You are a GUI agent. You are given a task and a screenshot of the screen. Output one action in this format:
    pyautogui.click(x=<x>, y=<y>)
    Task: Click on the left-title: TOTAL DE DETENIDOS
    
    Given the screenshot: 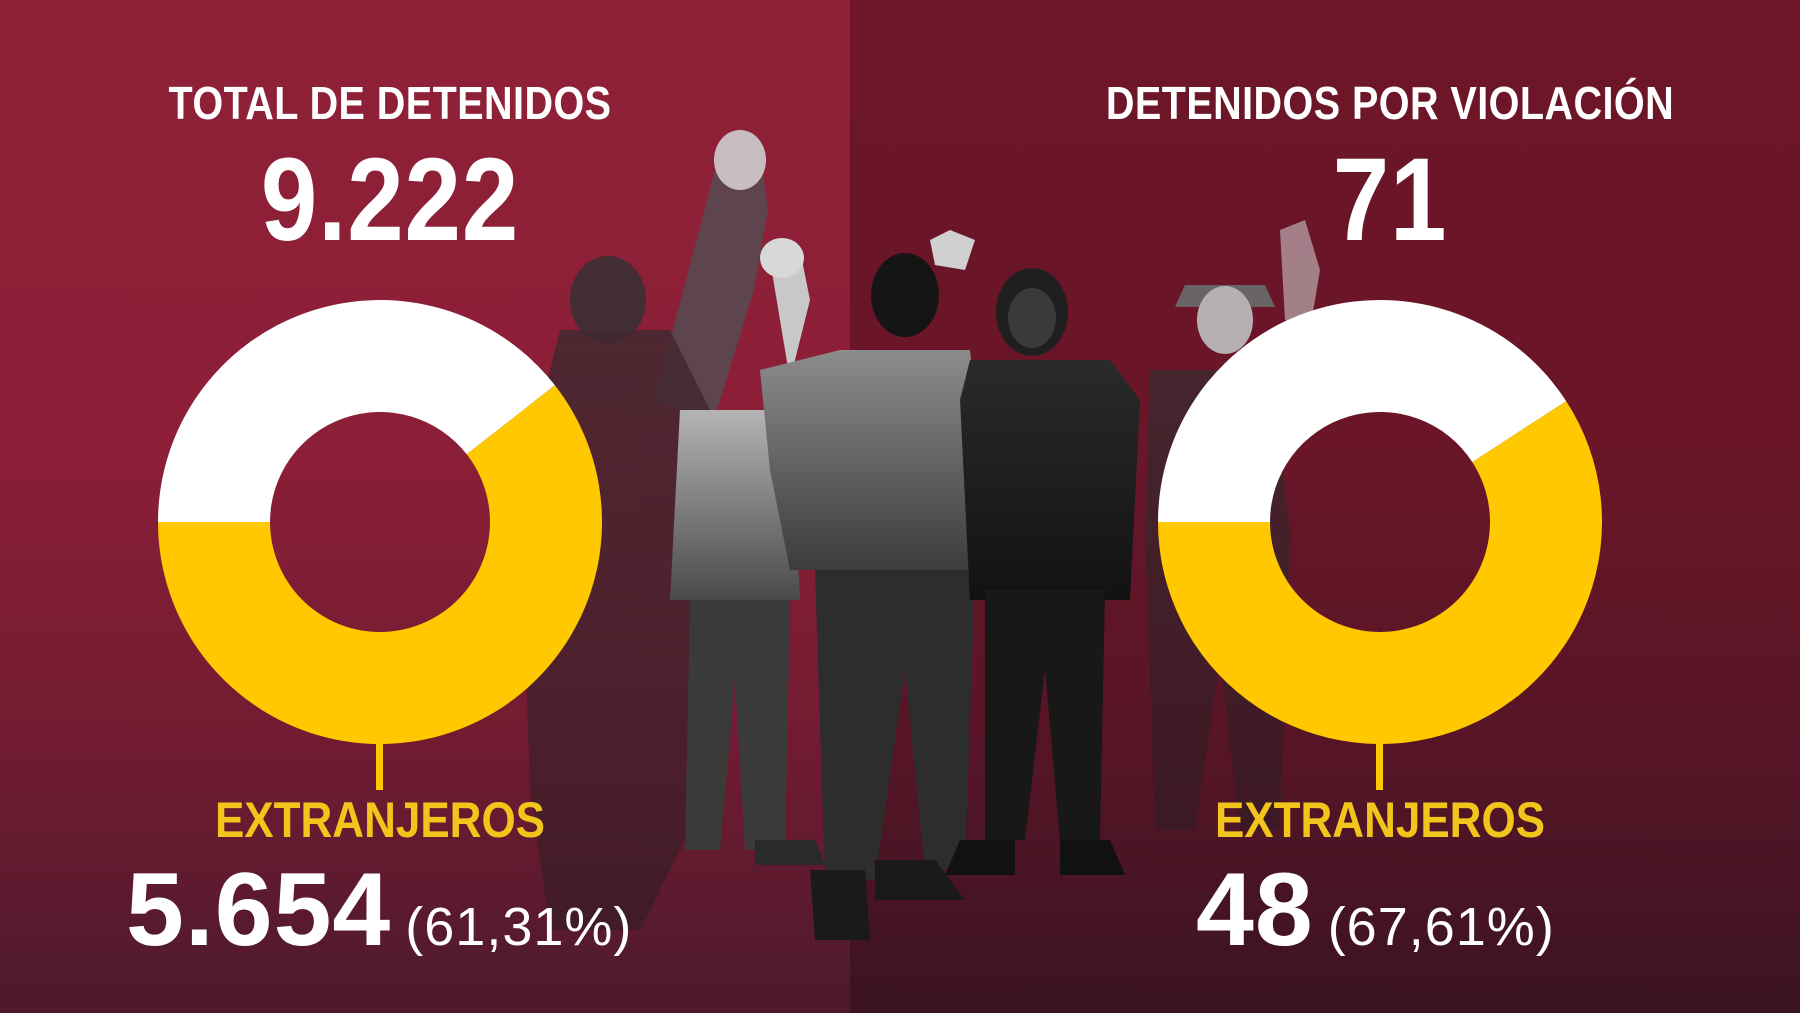 What is the action you would take?
    pyautogui.click(x=390, y=103)
    